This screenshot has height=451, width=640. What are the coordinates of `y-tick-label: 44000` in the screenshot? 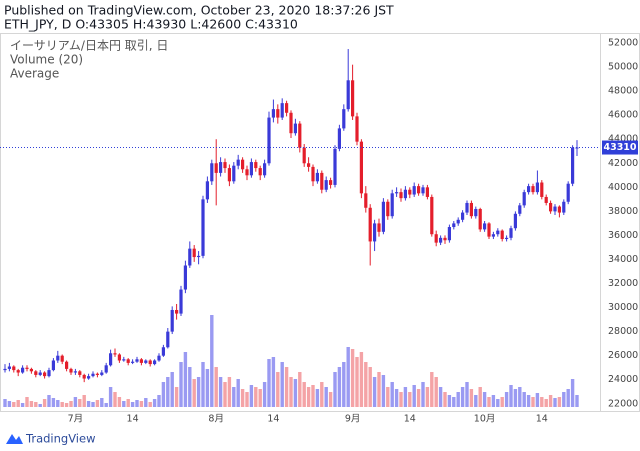 It's located at (623, 139).